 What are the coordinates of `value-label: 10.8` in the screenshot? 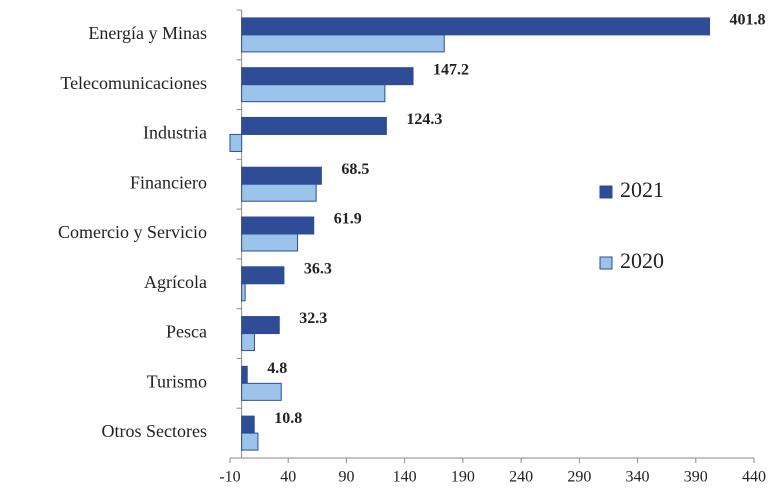 It's located at (288, 418).